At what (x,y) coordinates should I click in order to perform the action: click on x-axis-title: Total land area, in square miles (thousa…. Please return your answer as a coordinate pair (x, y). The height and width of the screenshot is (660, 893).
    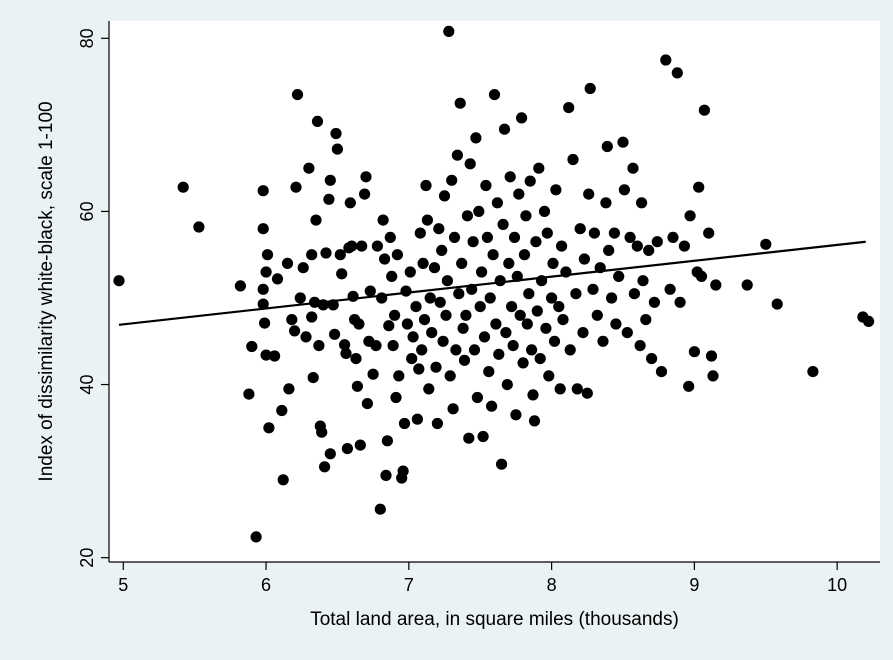
    Looking at the image, I should click on (494, 619).